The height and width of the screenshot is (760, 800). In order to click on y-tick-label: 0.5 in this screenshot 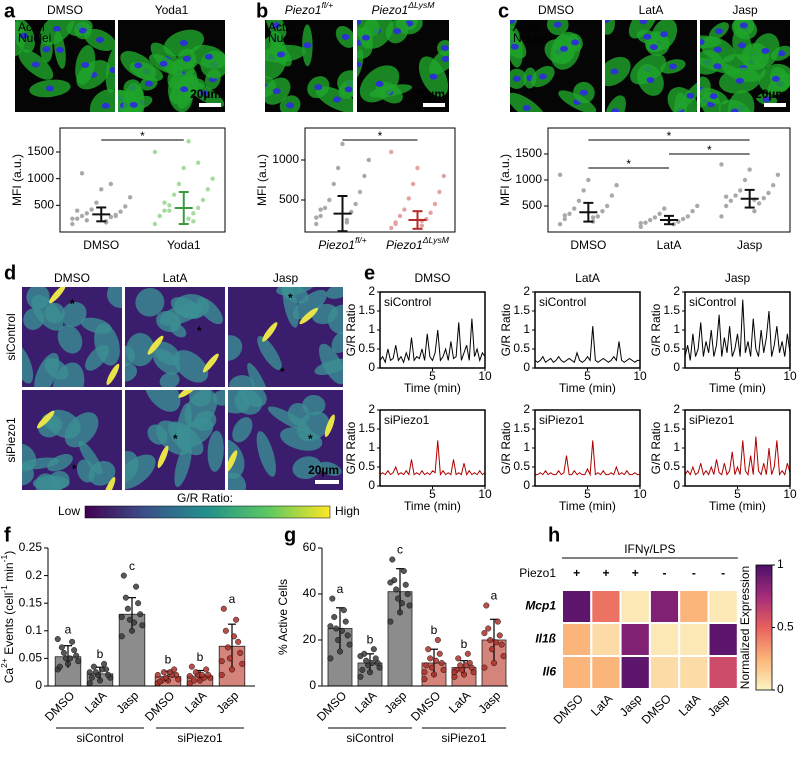, I will do `click(366, 348)`.